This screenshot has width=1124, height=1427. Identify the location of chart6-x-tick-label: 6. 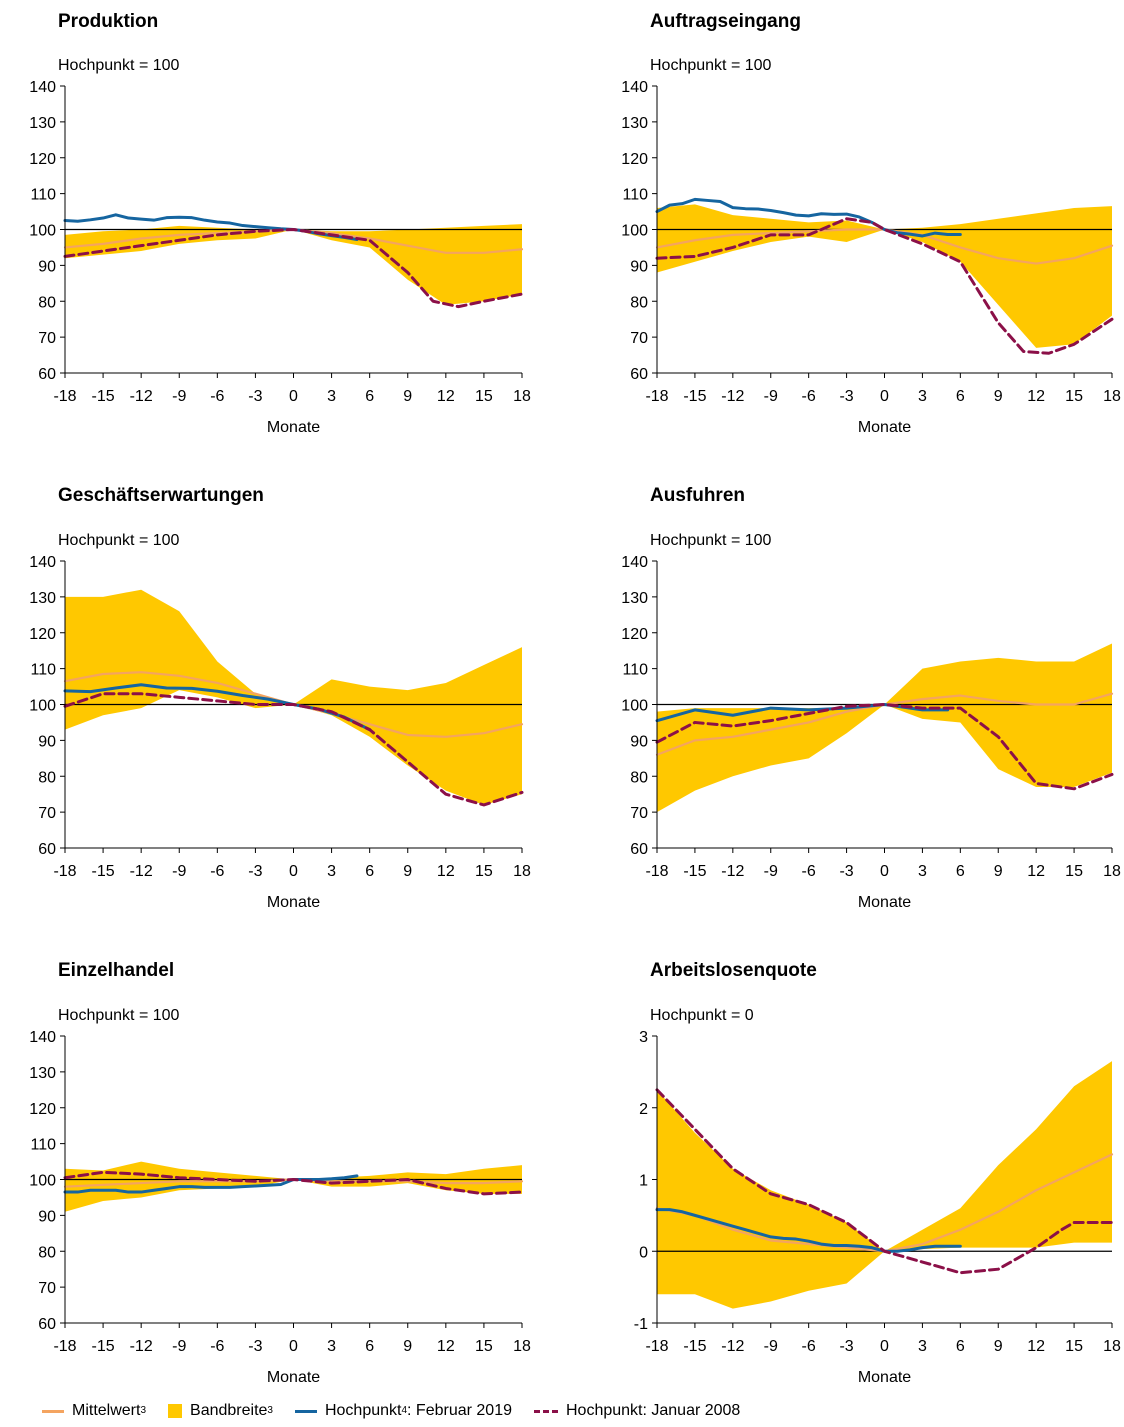
(960, 1346).